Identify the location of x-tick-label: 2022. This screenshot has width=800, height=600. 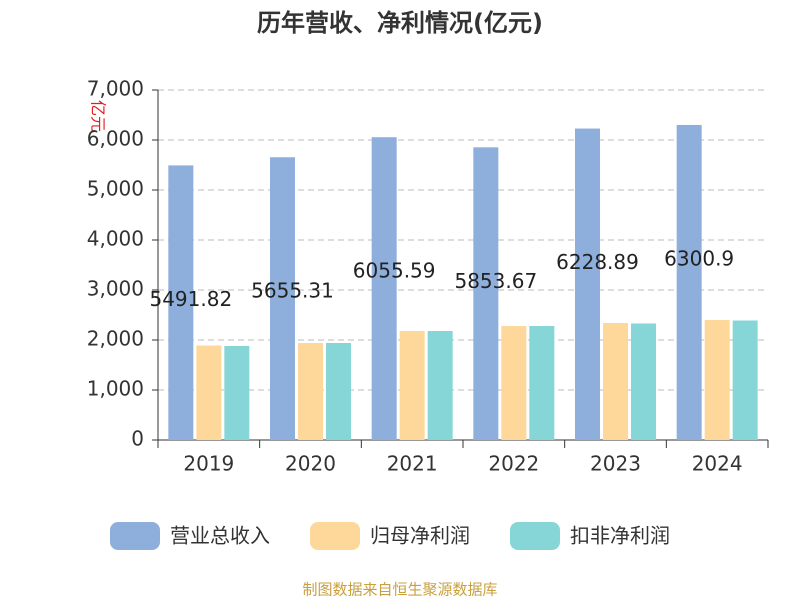
(513, 464).